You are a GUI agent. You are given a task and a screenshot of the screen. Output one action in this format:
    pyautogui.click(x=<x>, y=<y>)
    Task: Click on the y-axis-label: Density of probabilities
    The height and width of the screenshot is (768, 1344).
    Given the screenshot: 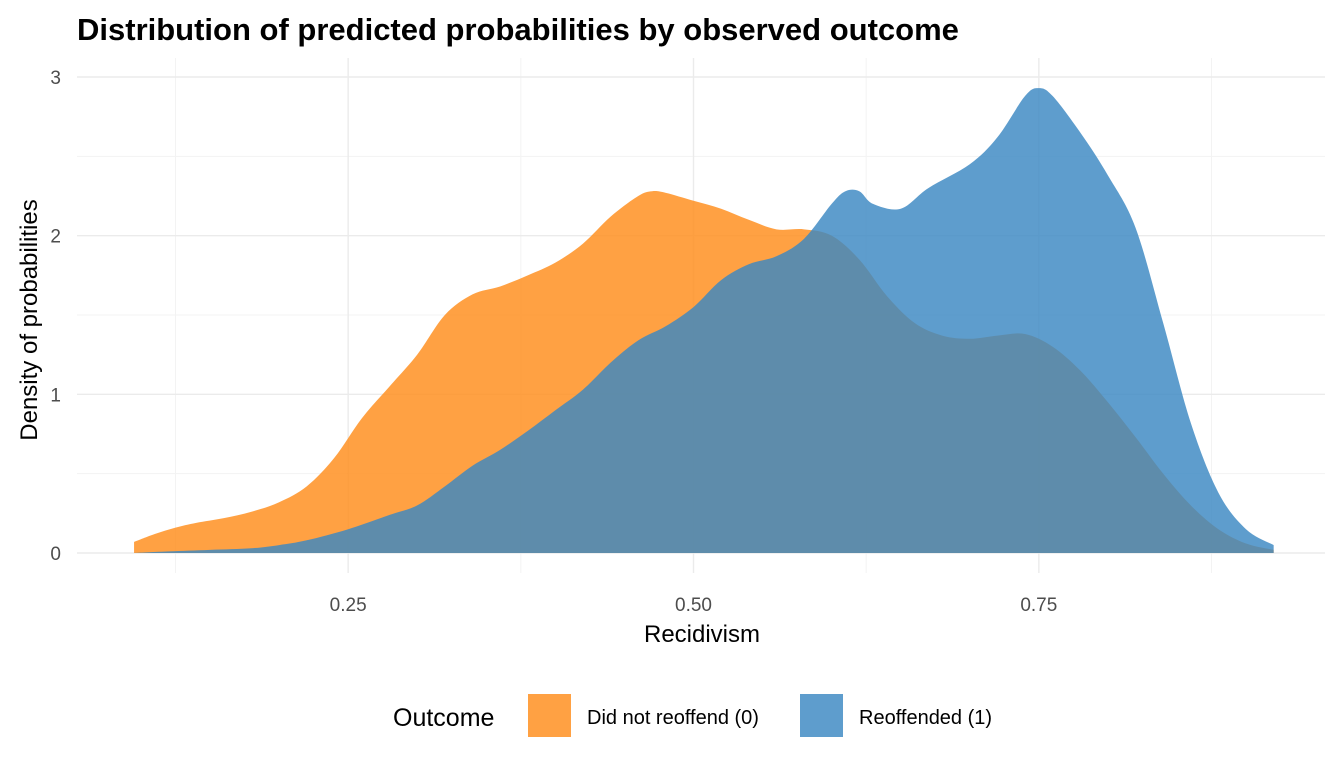 What is the action you would take?
    pyautogui.click(x=29, y=319)
    